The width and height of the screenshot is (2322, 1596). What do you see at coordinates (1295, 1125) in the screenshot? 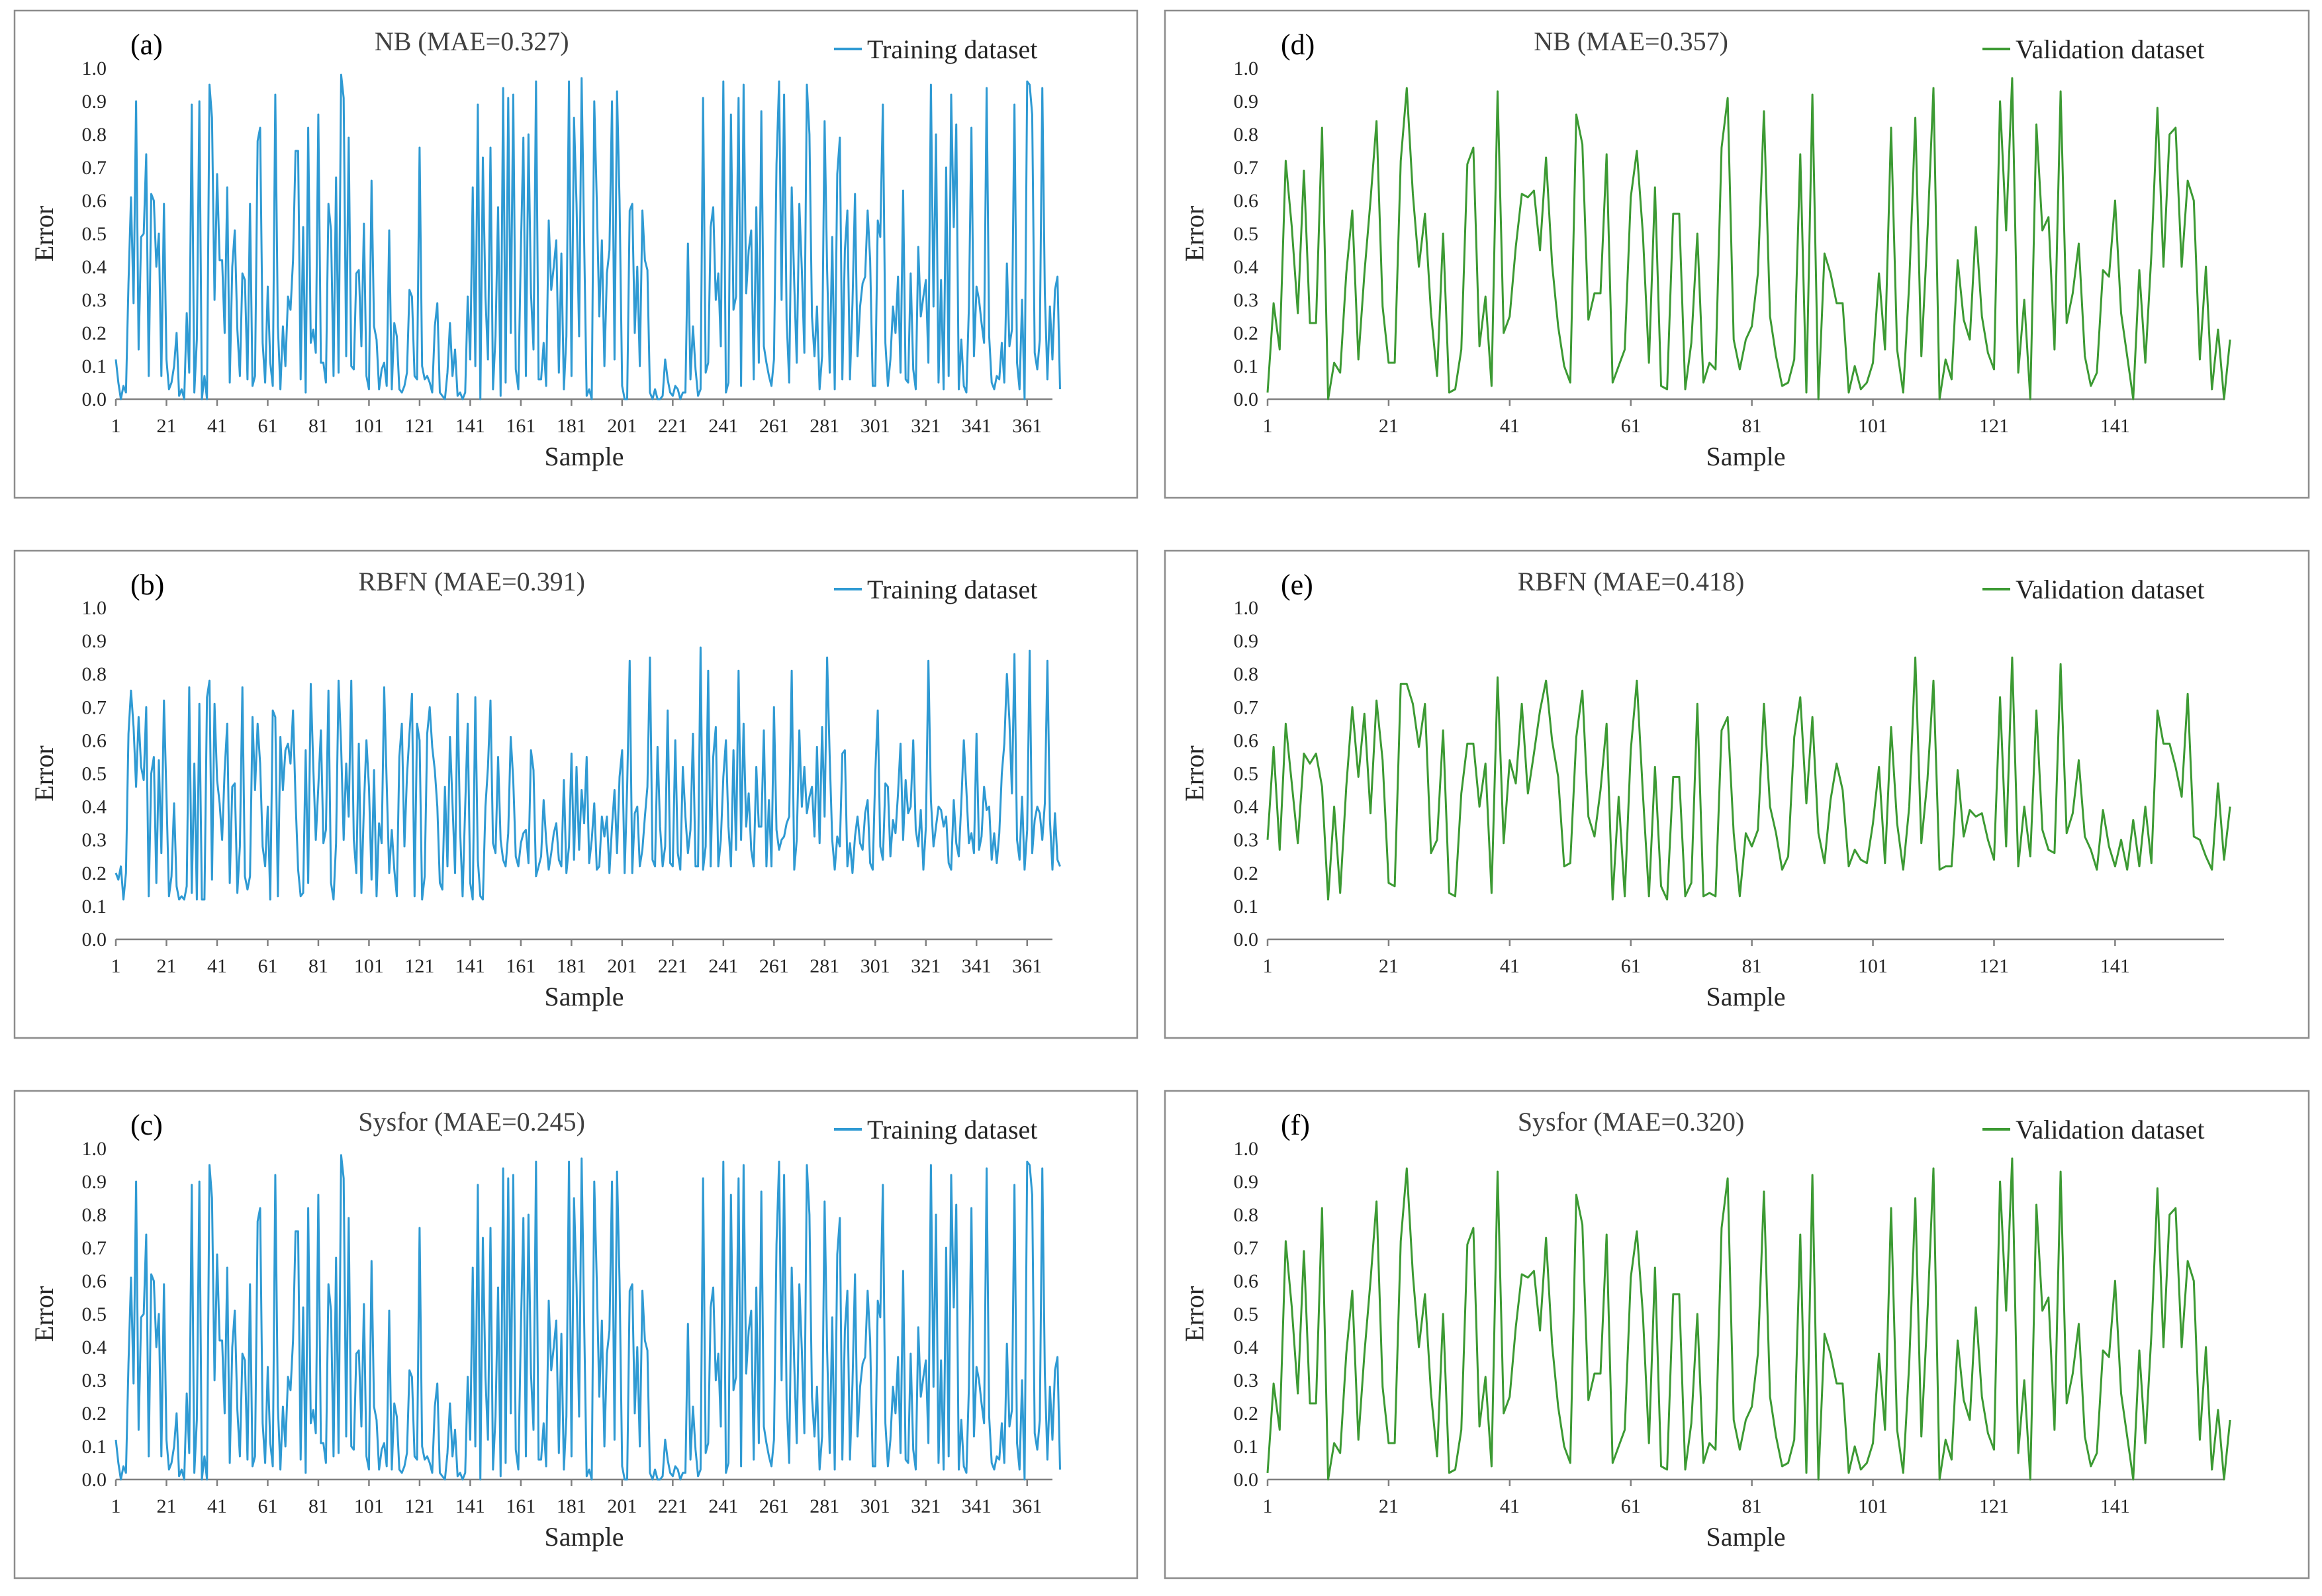
I see `panel-label: (f)` at bounding box center [1295, 1125].